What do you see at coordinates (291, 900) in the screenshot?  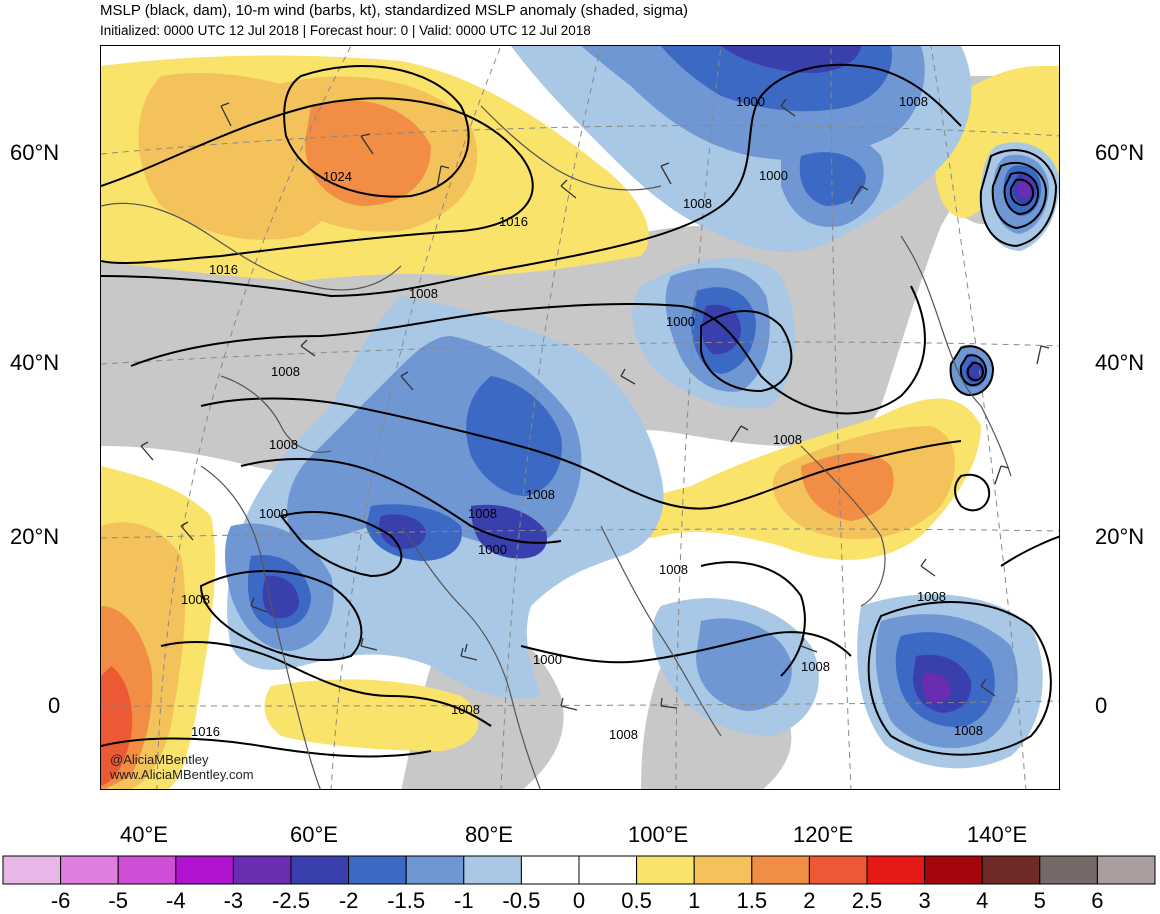 I see `colorbar-label: -2.5` at bounding box center [291, 900].